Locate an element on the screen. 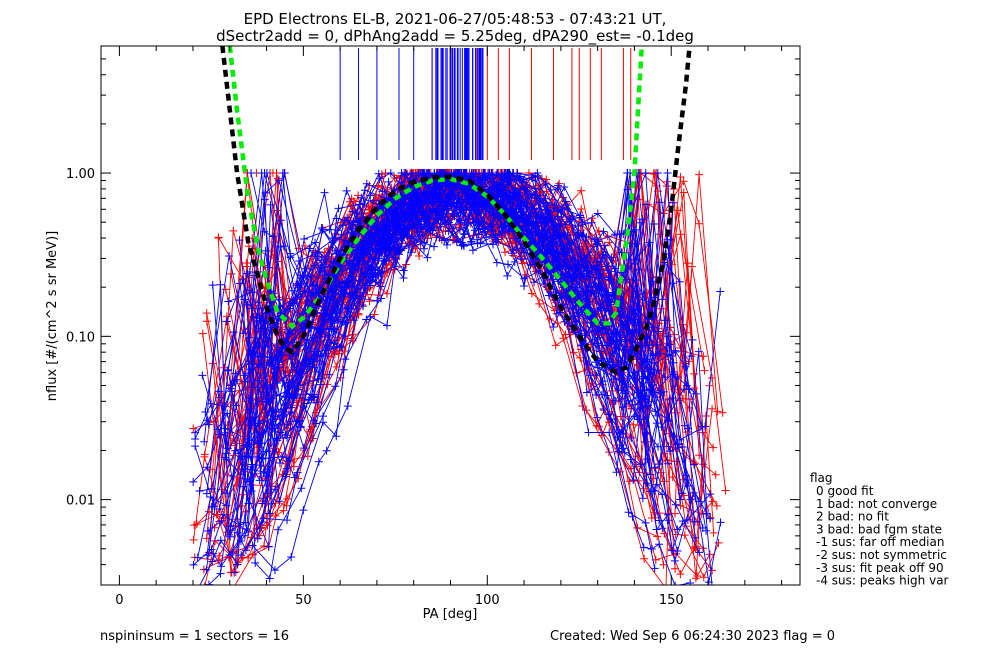  x-tick-label: 50 is located at coordinates (303, 600).